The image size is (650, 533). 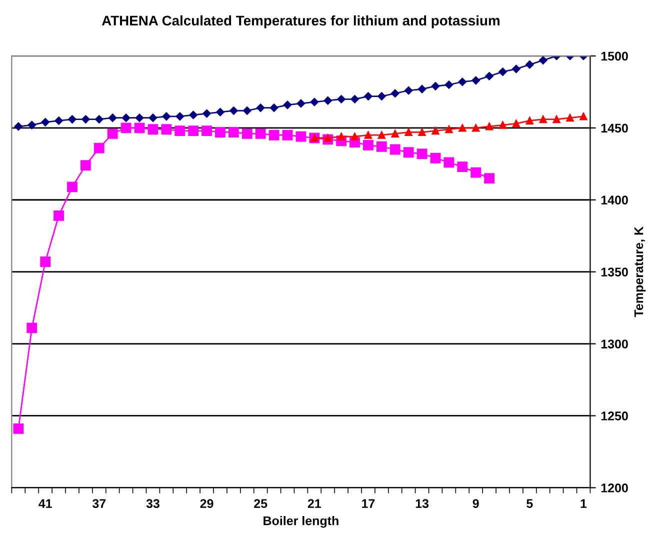 I want to click on x-tick-label: 33, so click(x=153, y=503).